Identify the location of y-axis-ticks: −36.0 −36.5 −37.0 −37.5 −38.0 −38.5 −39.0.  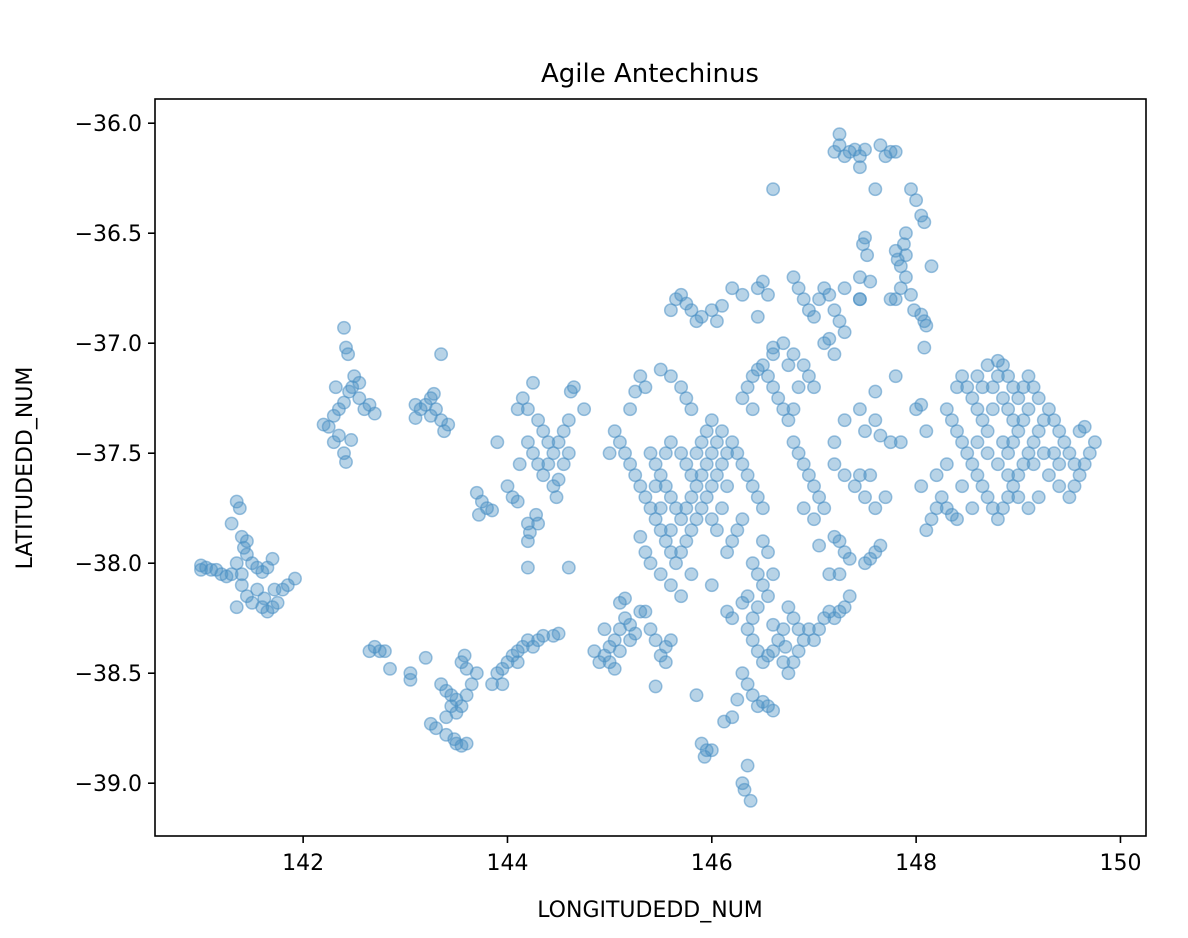
(115, 454).